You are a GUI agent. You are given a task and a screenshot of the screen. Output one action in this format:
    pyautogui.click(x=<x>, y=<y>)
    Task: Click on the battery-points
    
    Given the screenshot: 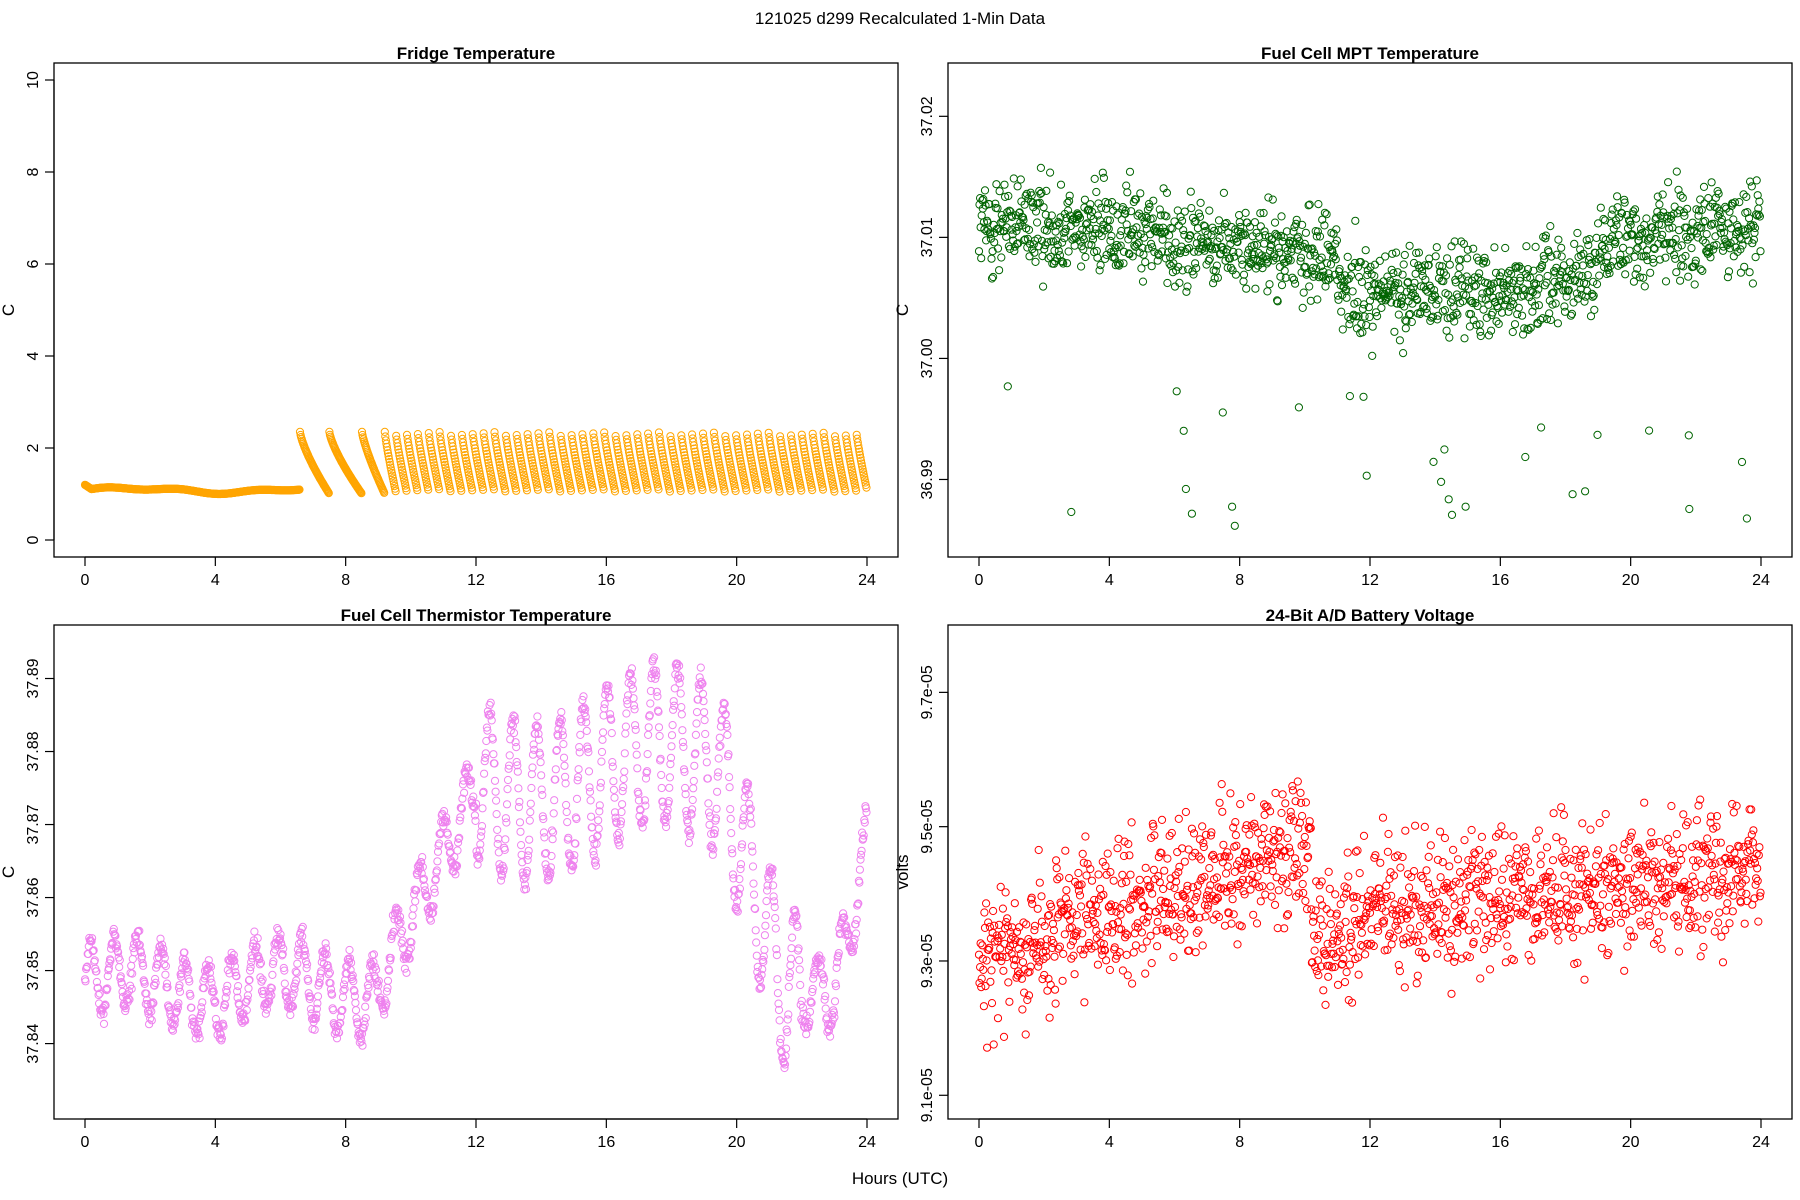 What is the action you would take?
    pyautogui.click(x=1369, y=914)
    